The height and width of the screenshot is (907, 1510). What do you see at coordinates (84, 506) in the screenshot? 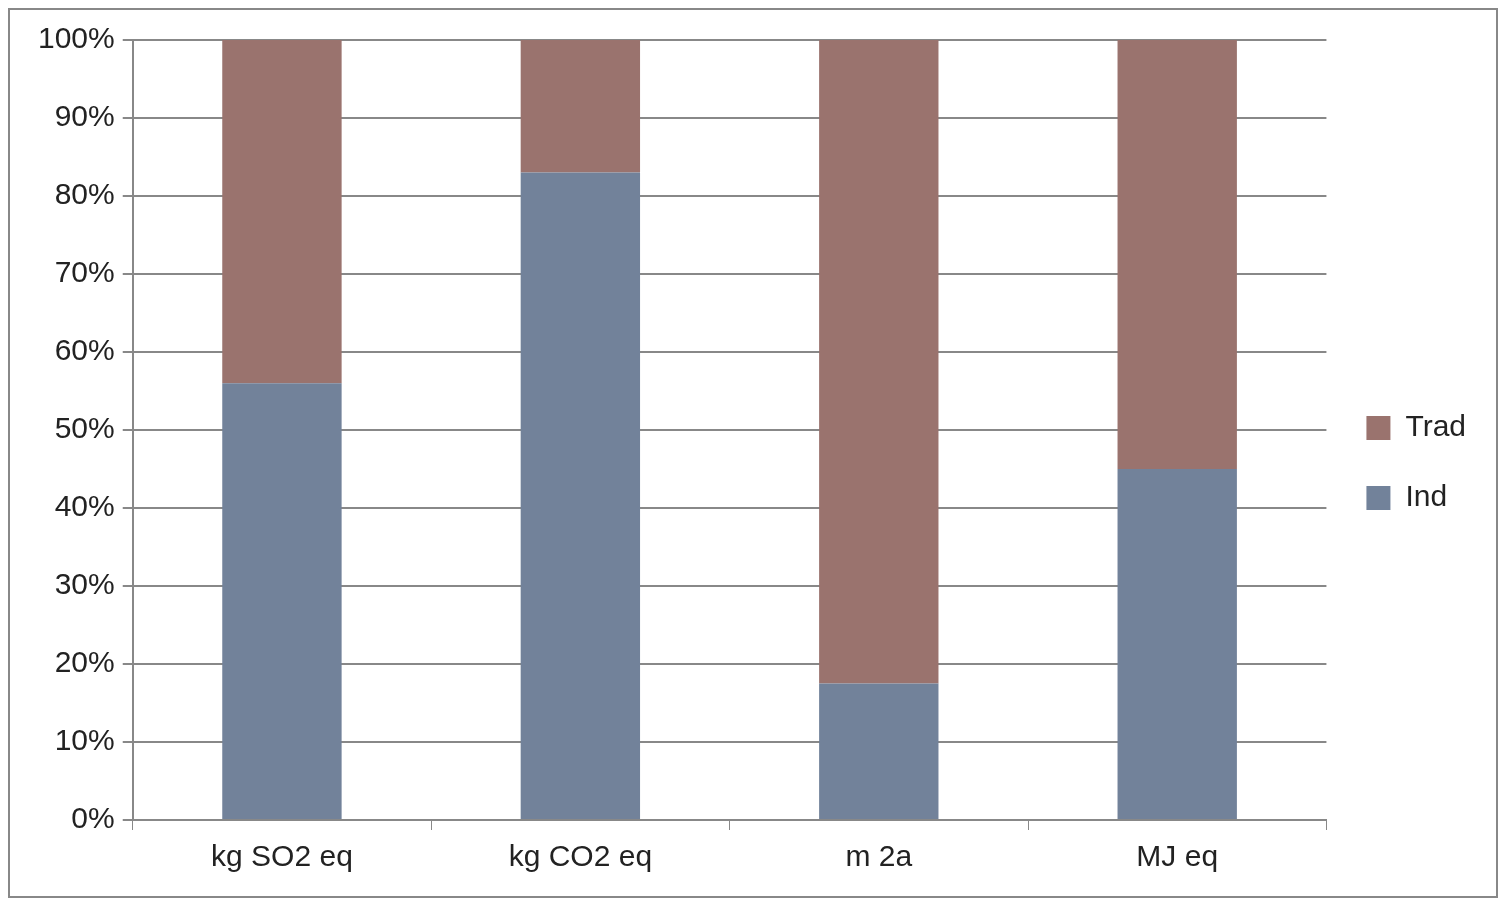
I see `y-tick-label: 40%` at bounding box center [84, 506].